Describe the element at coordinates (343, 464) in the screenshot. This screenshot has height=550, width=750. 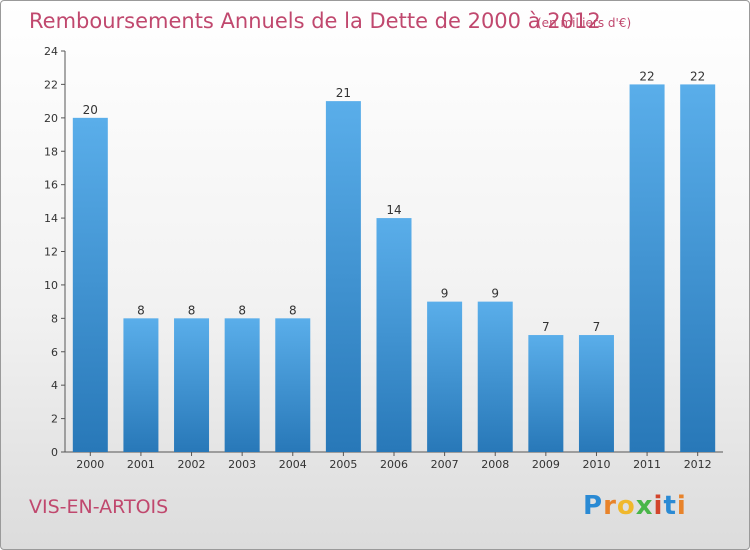
I see `x-tick-label: 2005` at that location.